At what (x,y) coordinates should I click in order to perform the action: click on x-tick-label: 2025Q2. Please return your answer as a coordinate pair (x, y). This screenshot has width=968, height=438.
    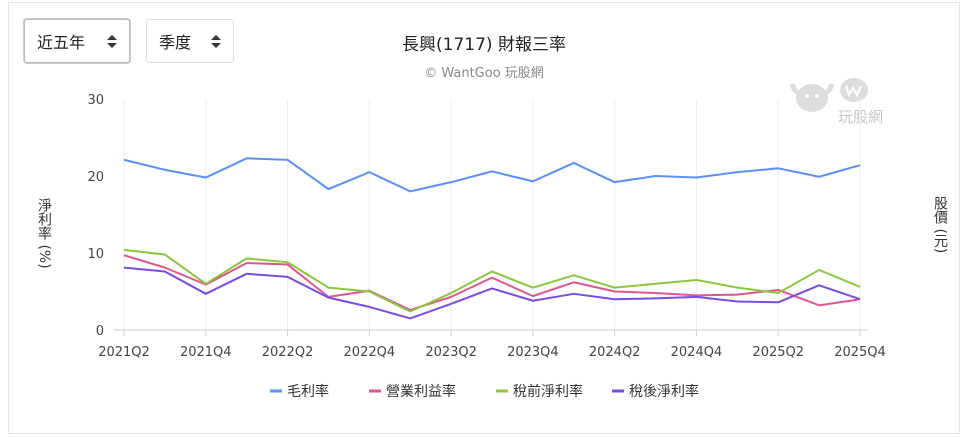
    Looking at the image, I should click on (778, 352).